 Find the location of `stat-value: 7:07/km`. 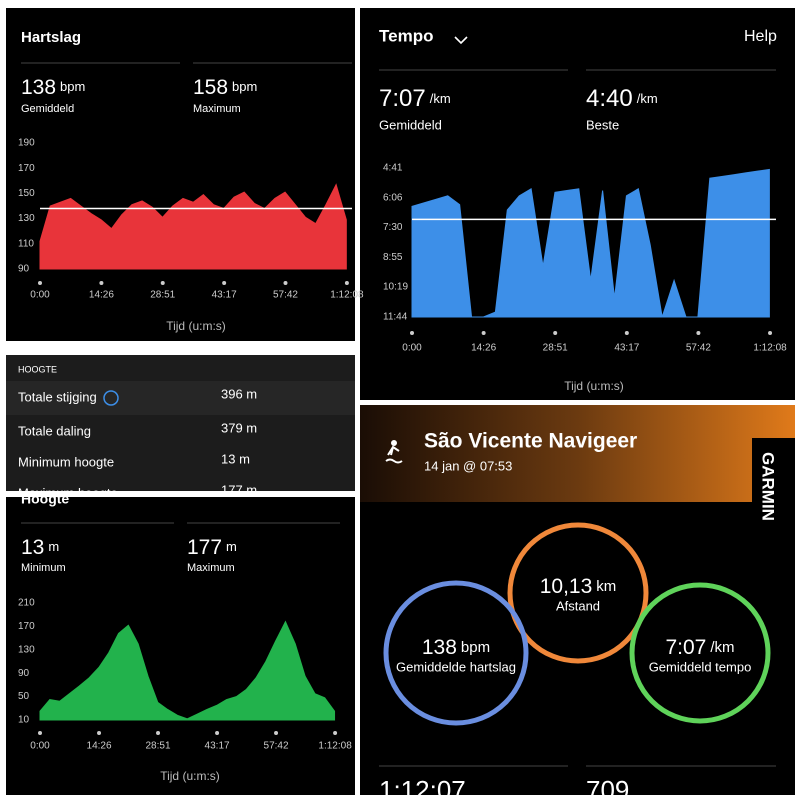

stat-value: 7:07/km is located at coordinates (415, 98).